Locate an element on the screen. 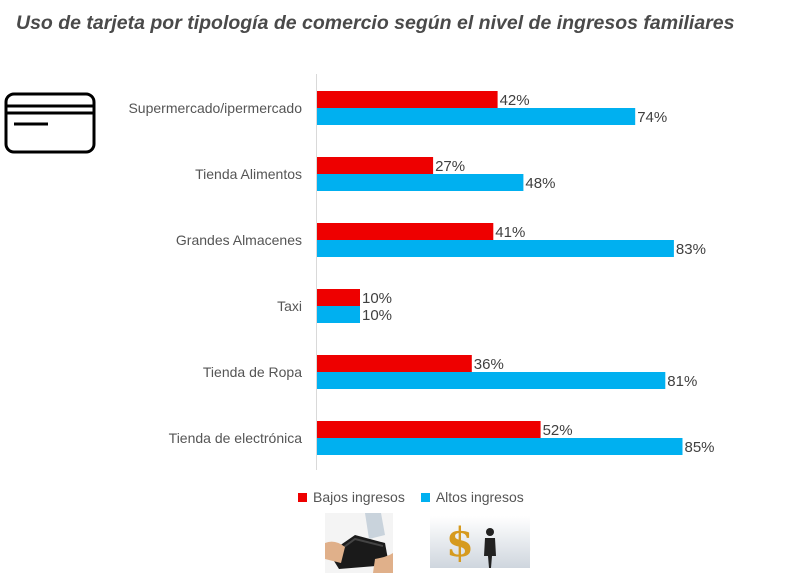  legend-item-high: Altos ingresos is located at coordinates (472, 497).